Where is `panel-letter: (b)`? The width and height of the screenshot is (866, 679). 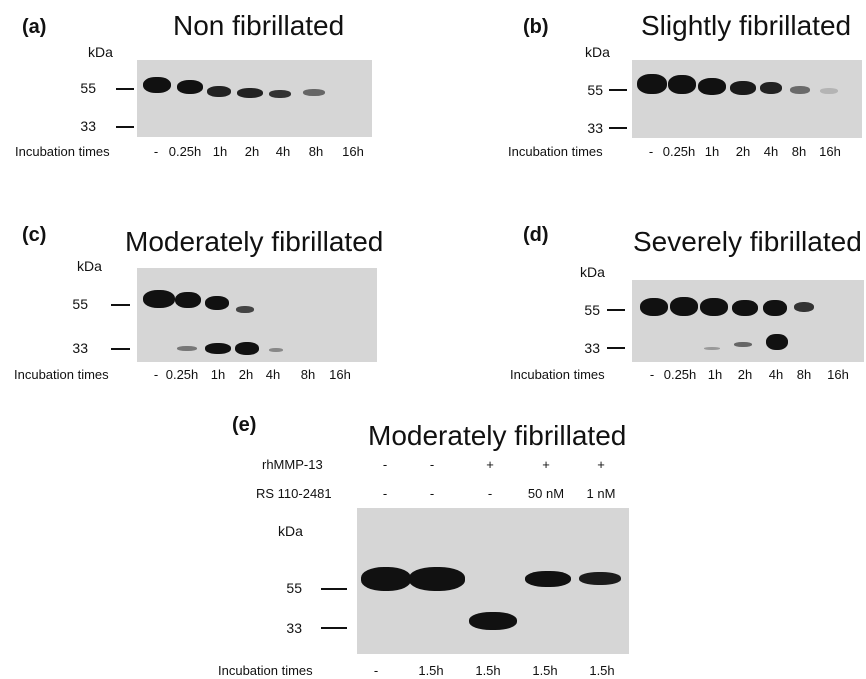 panel-letter: (b) is located at coordinates (536, 27).